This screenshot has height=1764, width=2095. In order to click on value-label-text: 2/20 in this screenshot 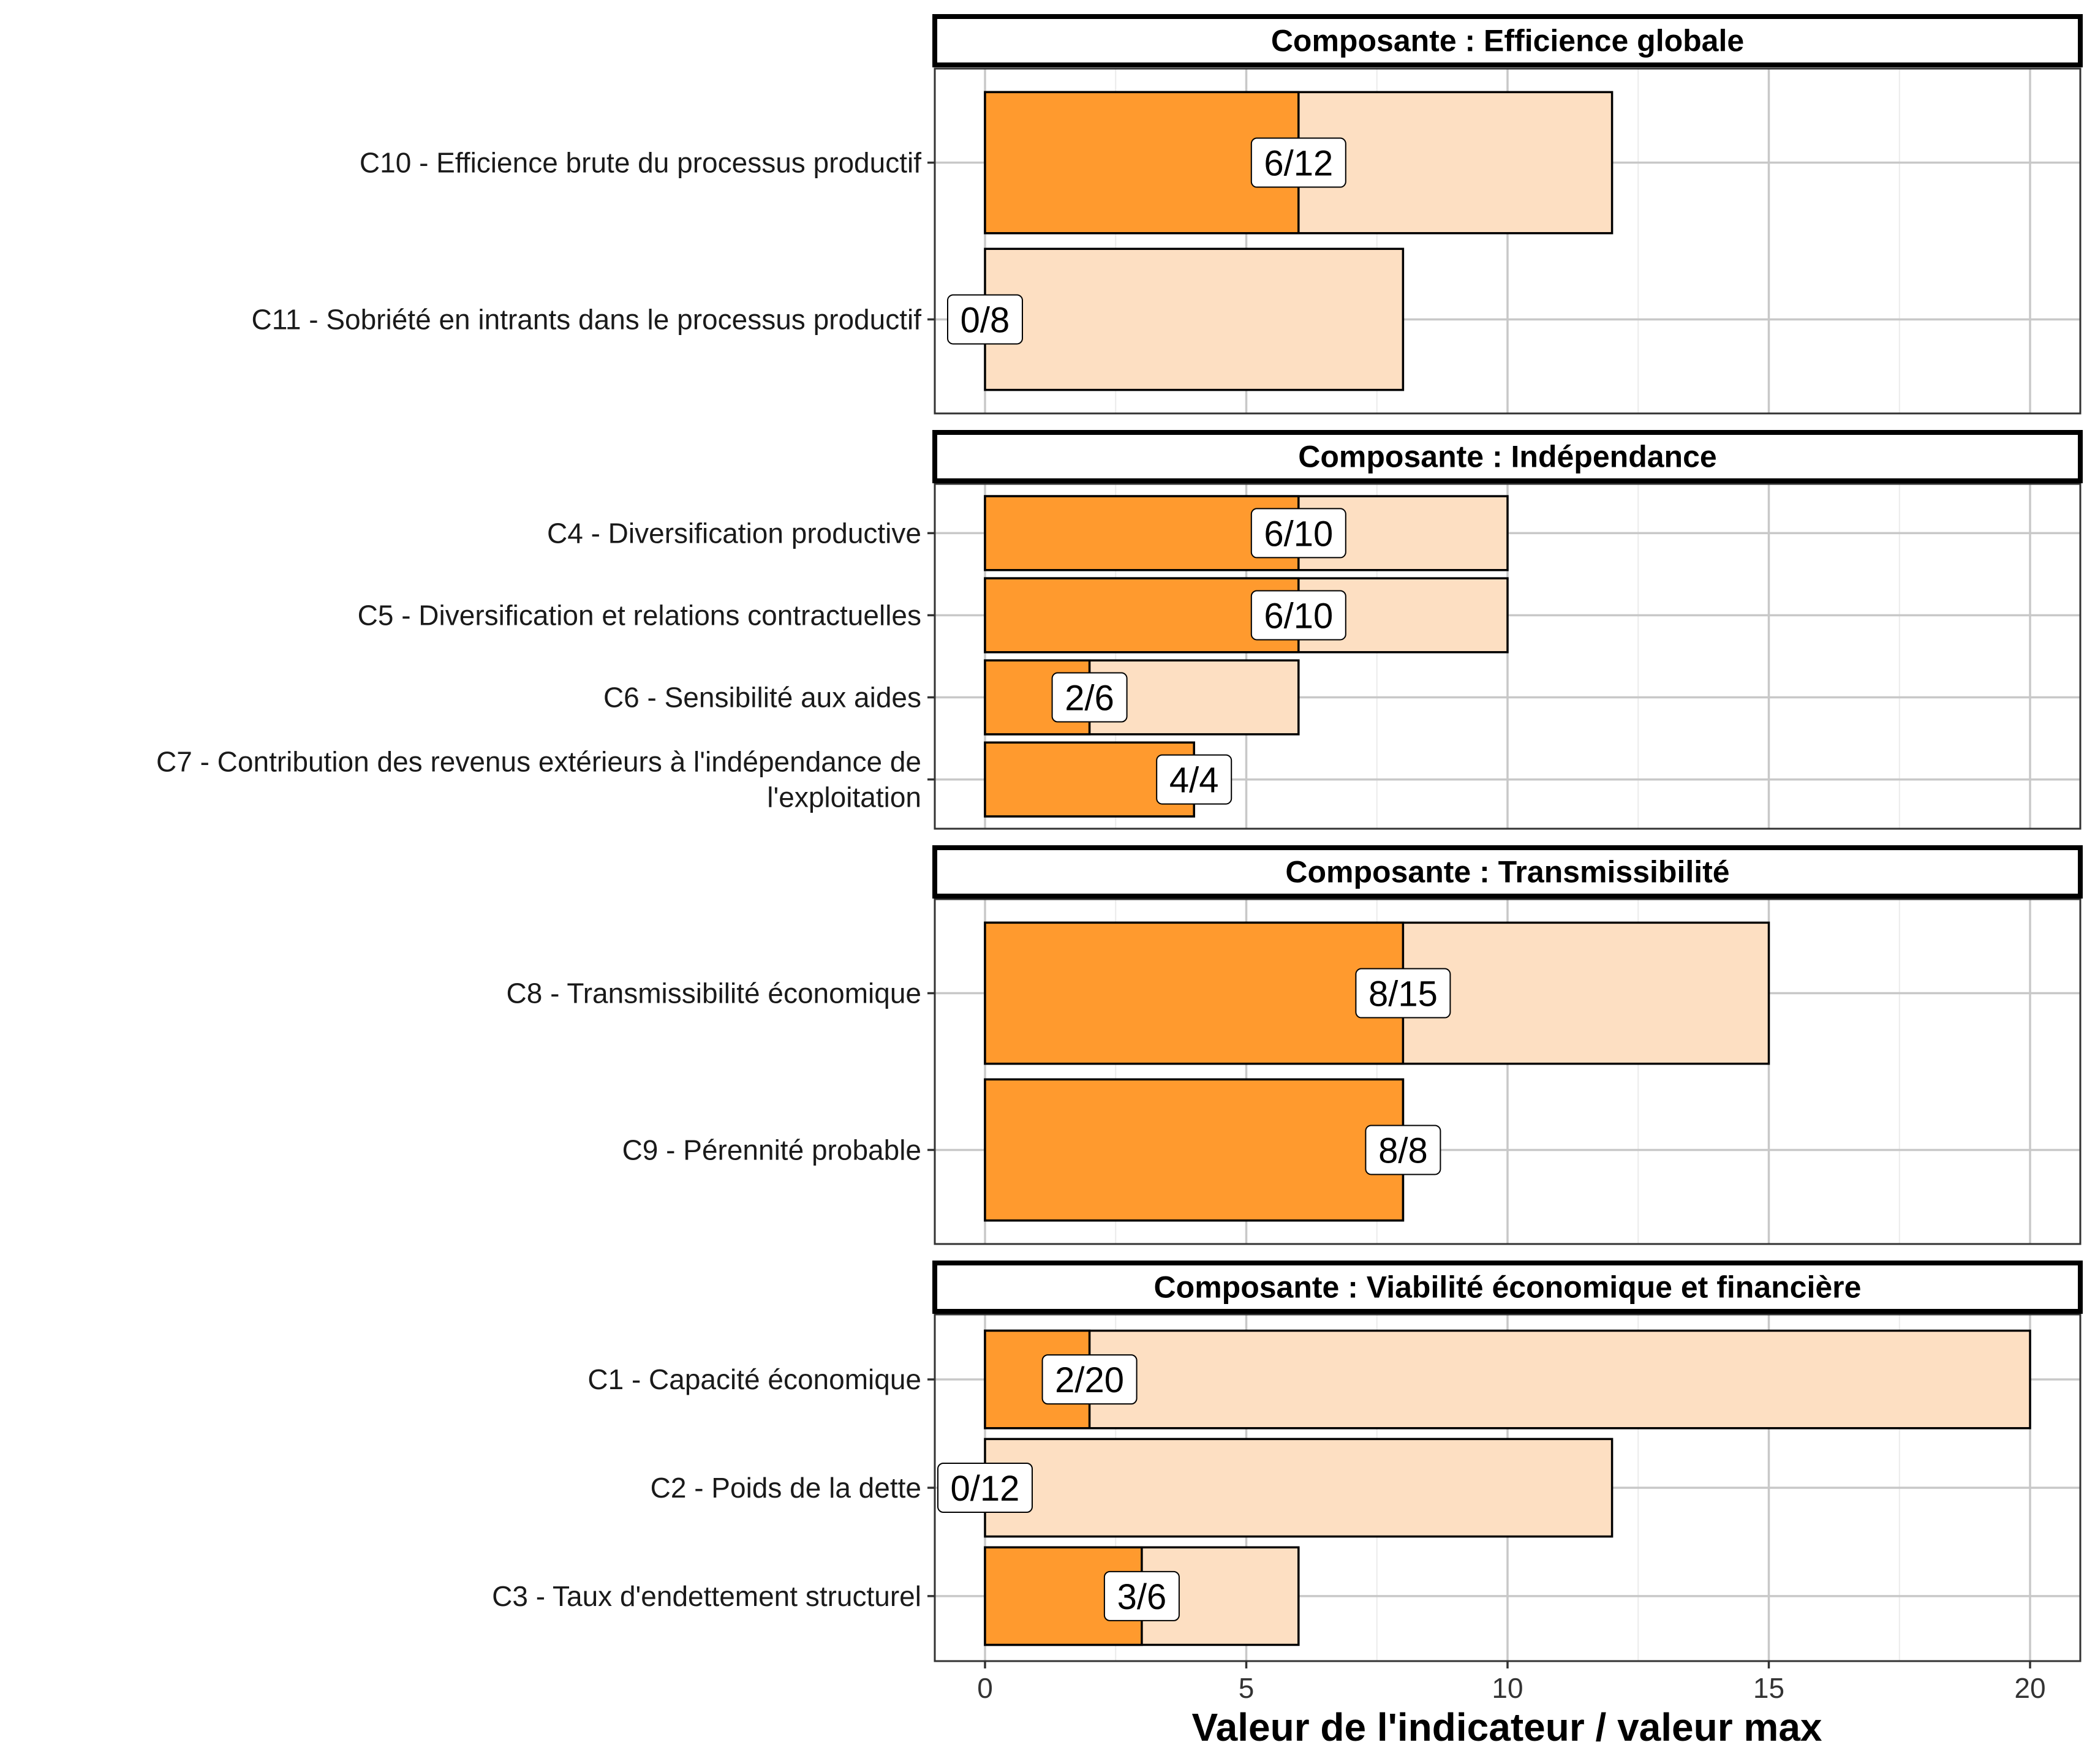, I will do `click(1089, 1380)`.